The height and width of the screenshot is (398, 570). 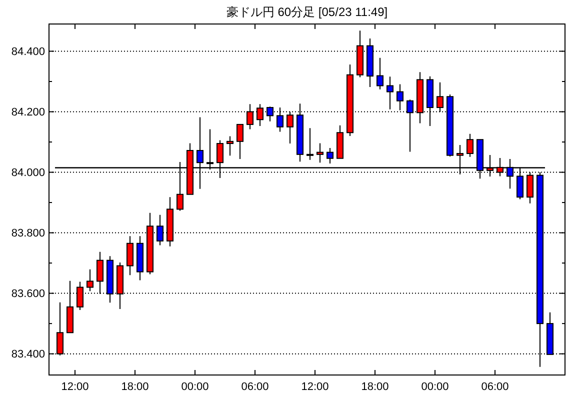 I want to click on chart-title: 豪ドル円 60分足 [05/23 11:49], so click(x=307, y=12).